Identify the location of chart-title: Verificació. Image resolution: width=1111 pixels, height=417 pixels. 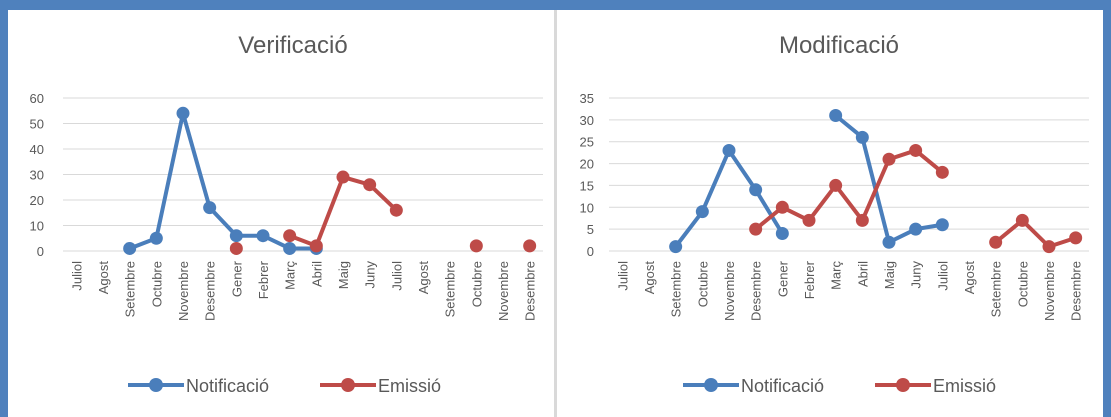
(292, 45).